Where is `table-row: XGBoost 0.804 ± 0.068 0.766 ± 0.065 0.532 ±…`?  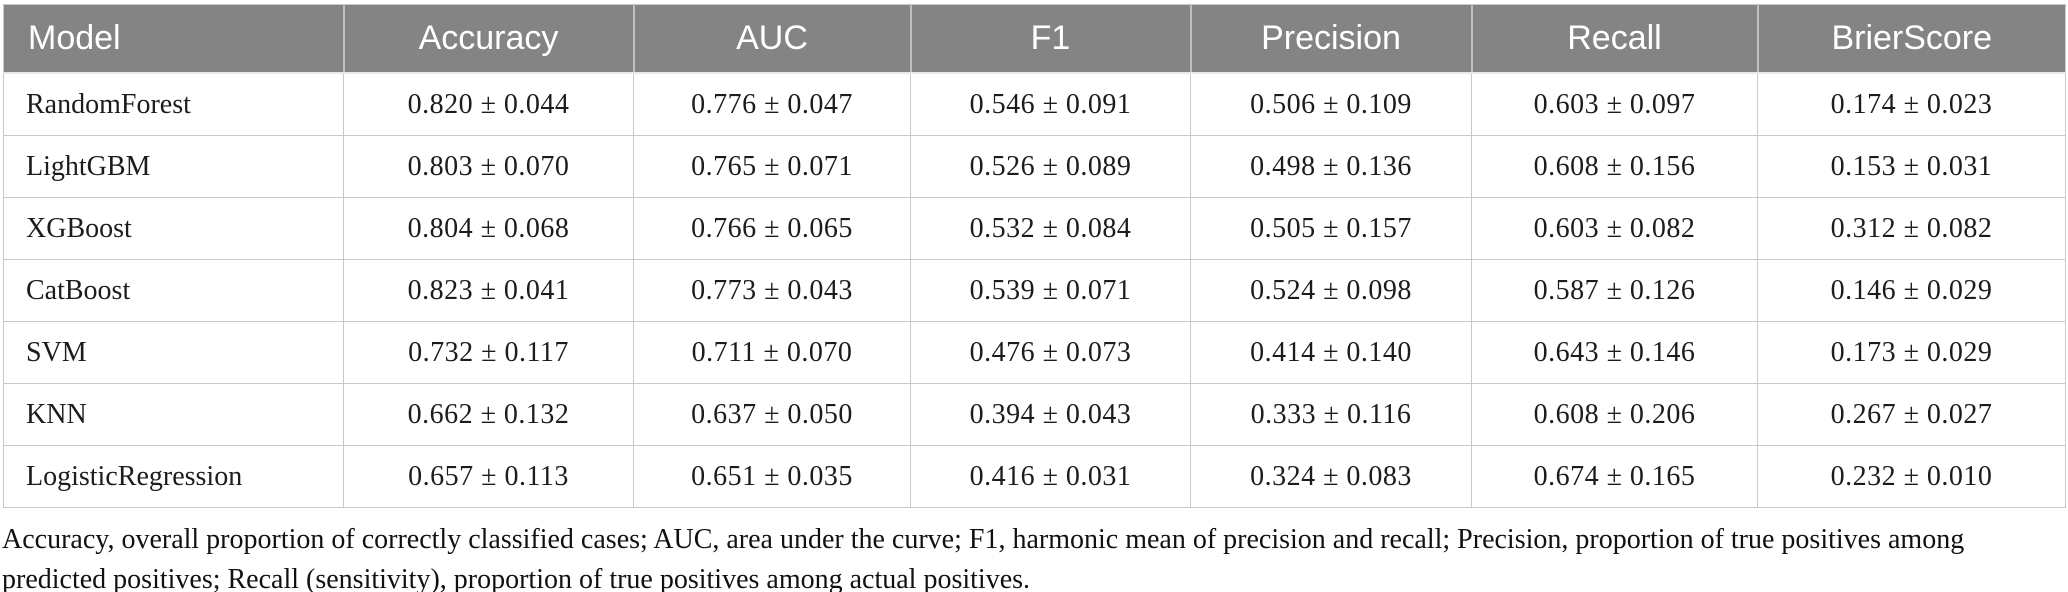
table-row: XGBoost 0.804 ± 0.068 0.766 ± 0.065 0.532 ±… is located at coordinates (1034, 228).